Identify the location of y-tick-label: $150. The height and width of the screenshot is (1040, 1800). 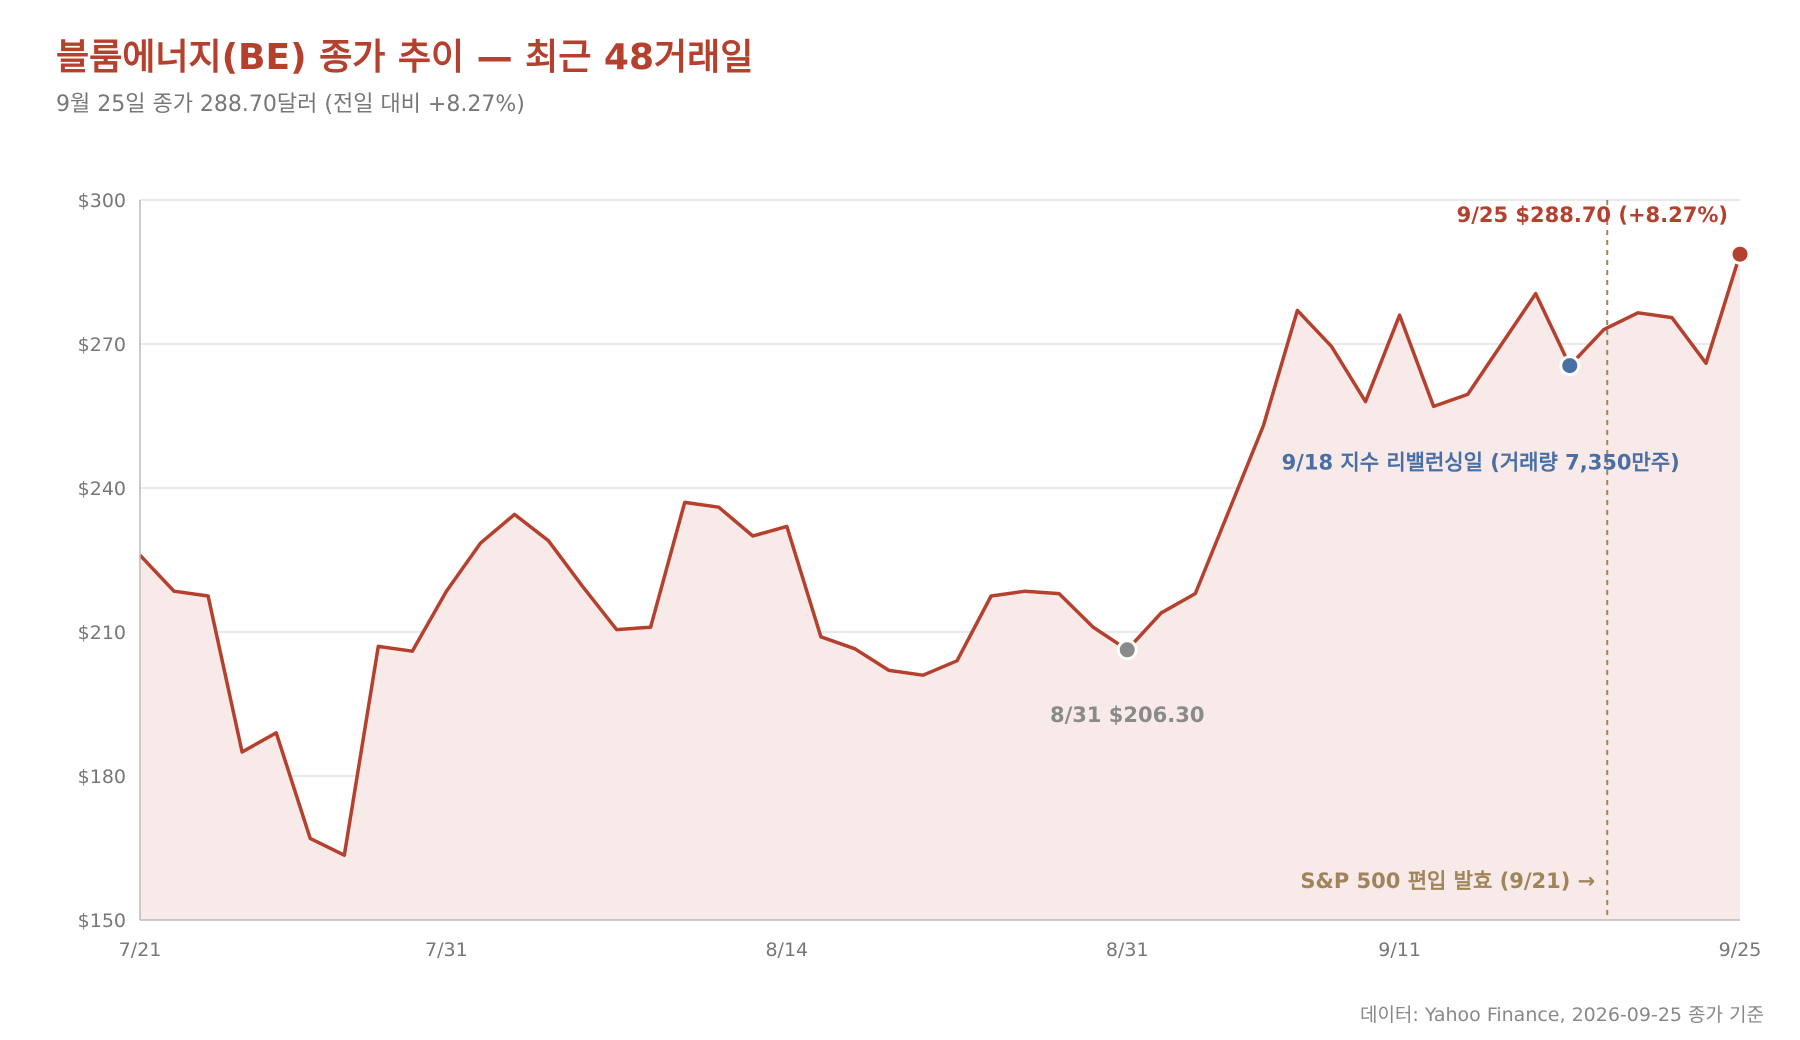
(102, 921).